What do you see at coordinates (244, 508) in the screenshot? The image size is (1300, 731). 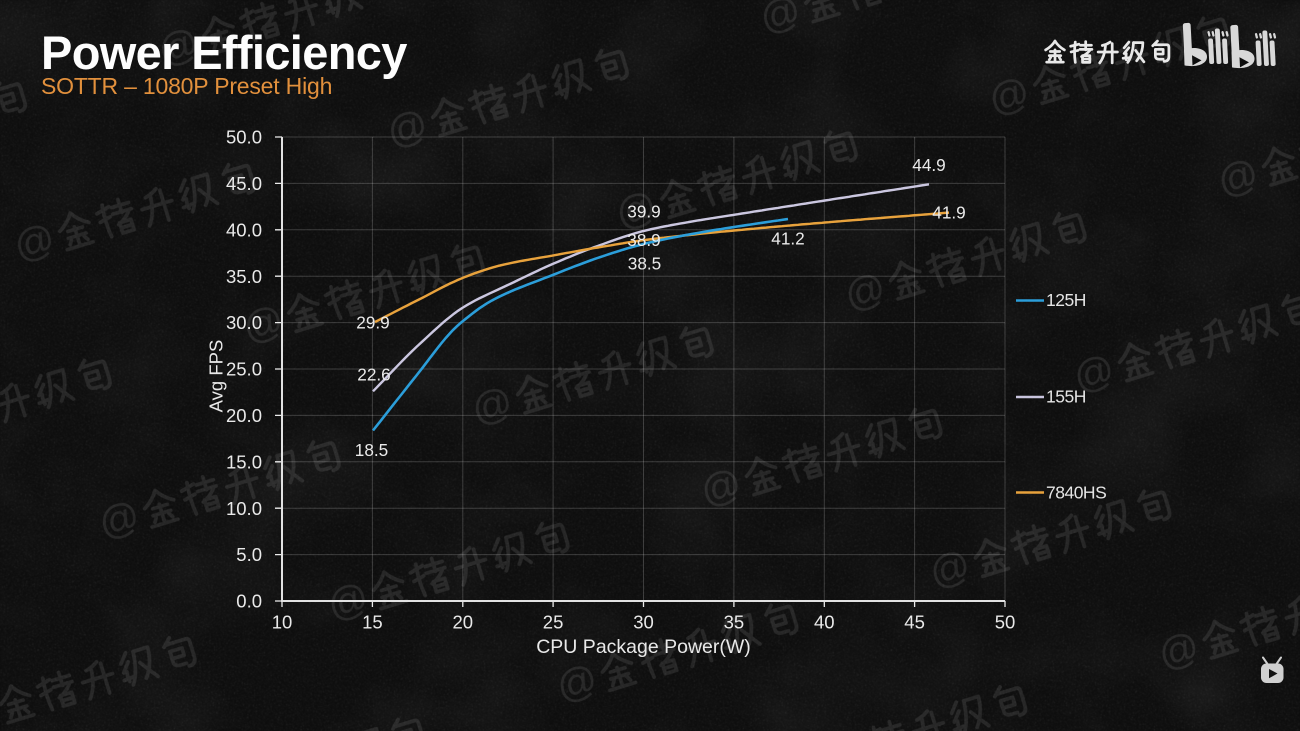 I see `svg-text: 10.0` at bounding box center [244, 508].